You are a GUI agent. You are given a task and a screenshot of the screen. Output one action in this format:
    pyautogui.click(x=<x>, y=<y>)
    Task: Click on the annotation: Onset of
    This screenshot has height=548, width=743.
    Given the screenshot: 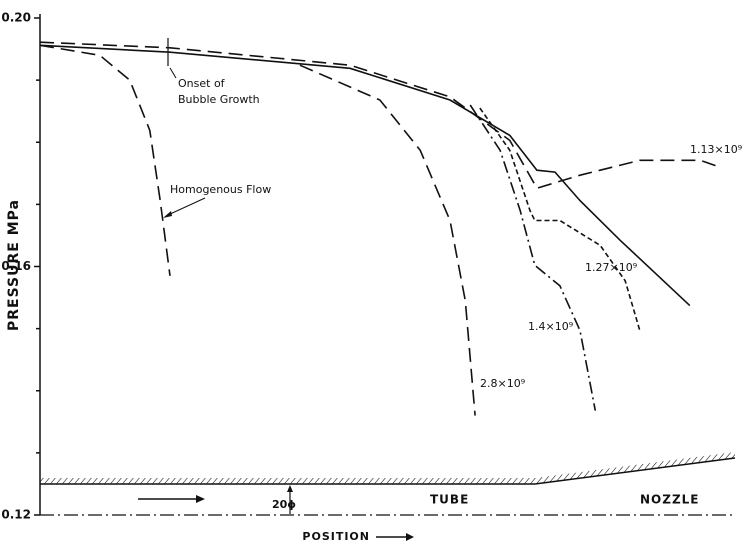 What is the action you would take?
    pyautogui.click(x=202, y=83)
    